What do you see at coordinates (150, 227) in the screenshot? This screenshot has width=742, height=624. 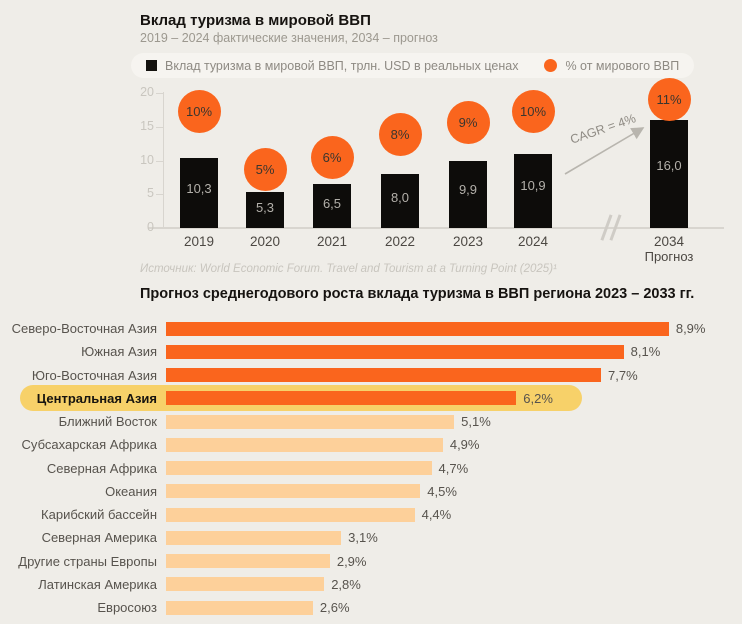 I see `y-tick-label: 0` at bounding box center [150, 227].